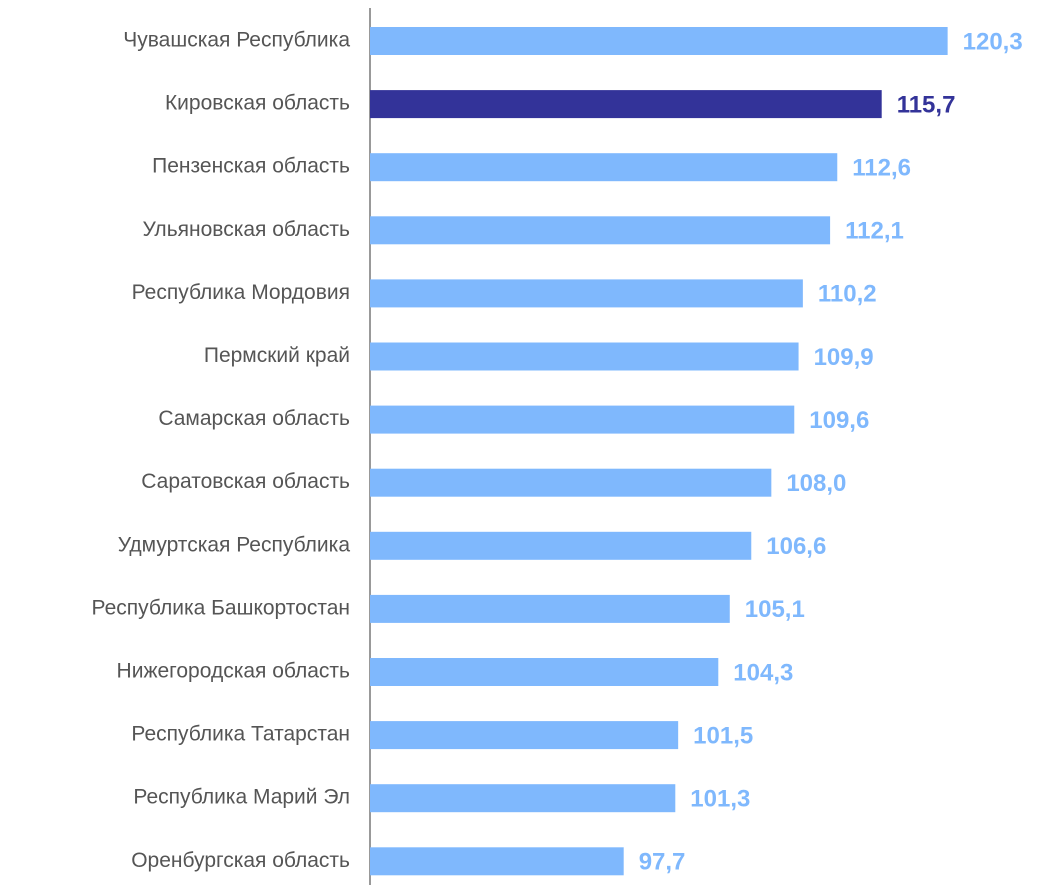 This screenshot has width=1046, height=885. What do you see at coordinates (257, 103) in the screenshot?
I see `y-tick-label: Кировская область` at bounding box center [257, 103].